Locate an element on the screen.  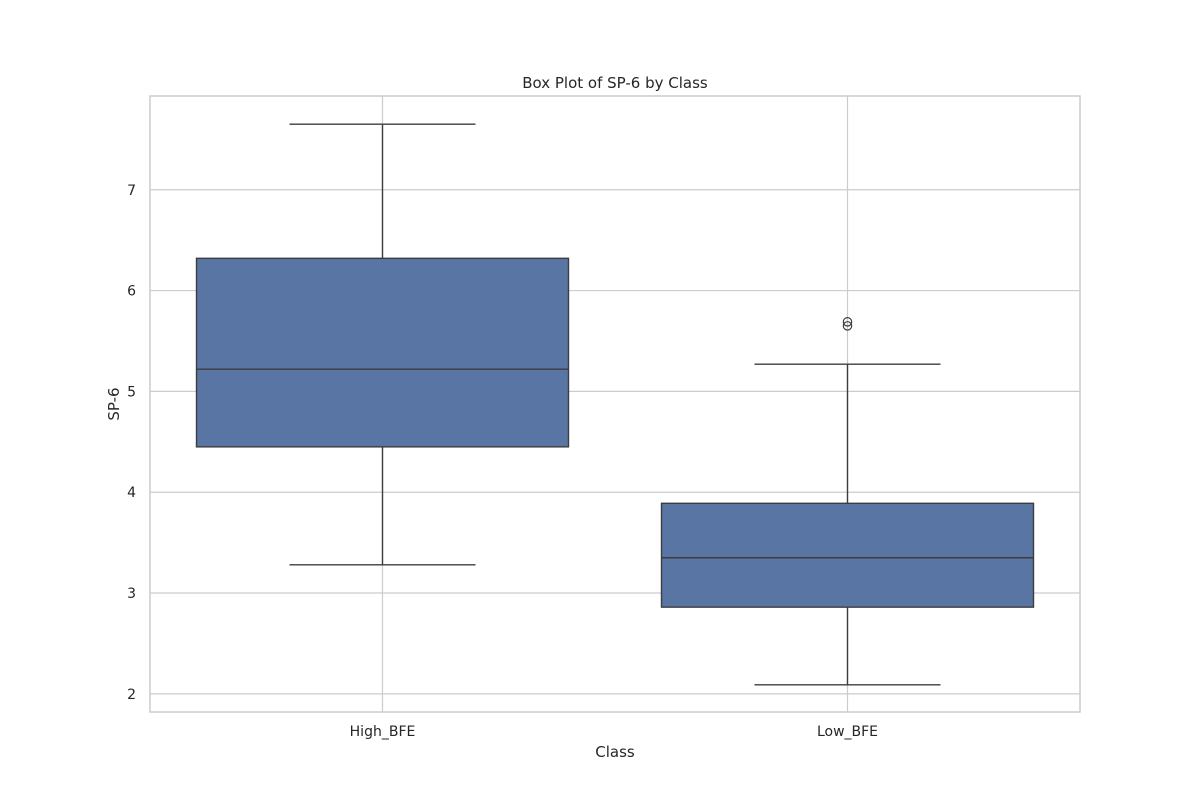
y-tick-label: 2 is located at coordinates (131, 695).